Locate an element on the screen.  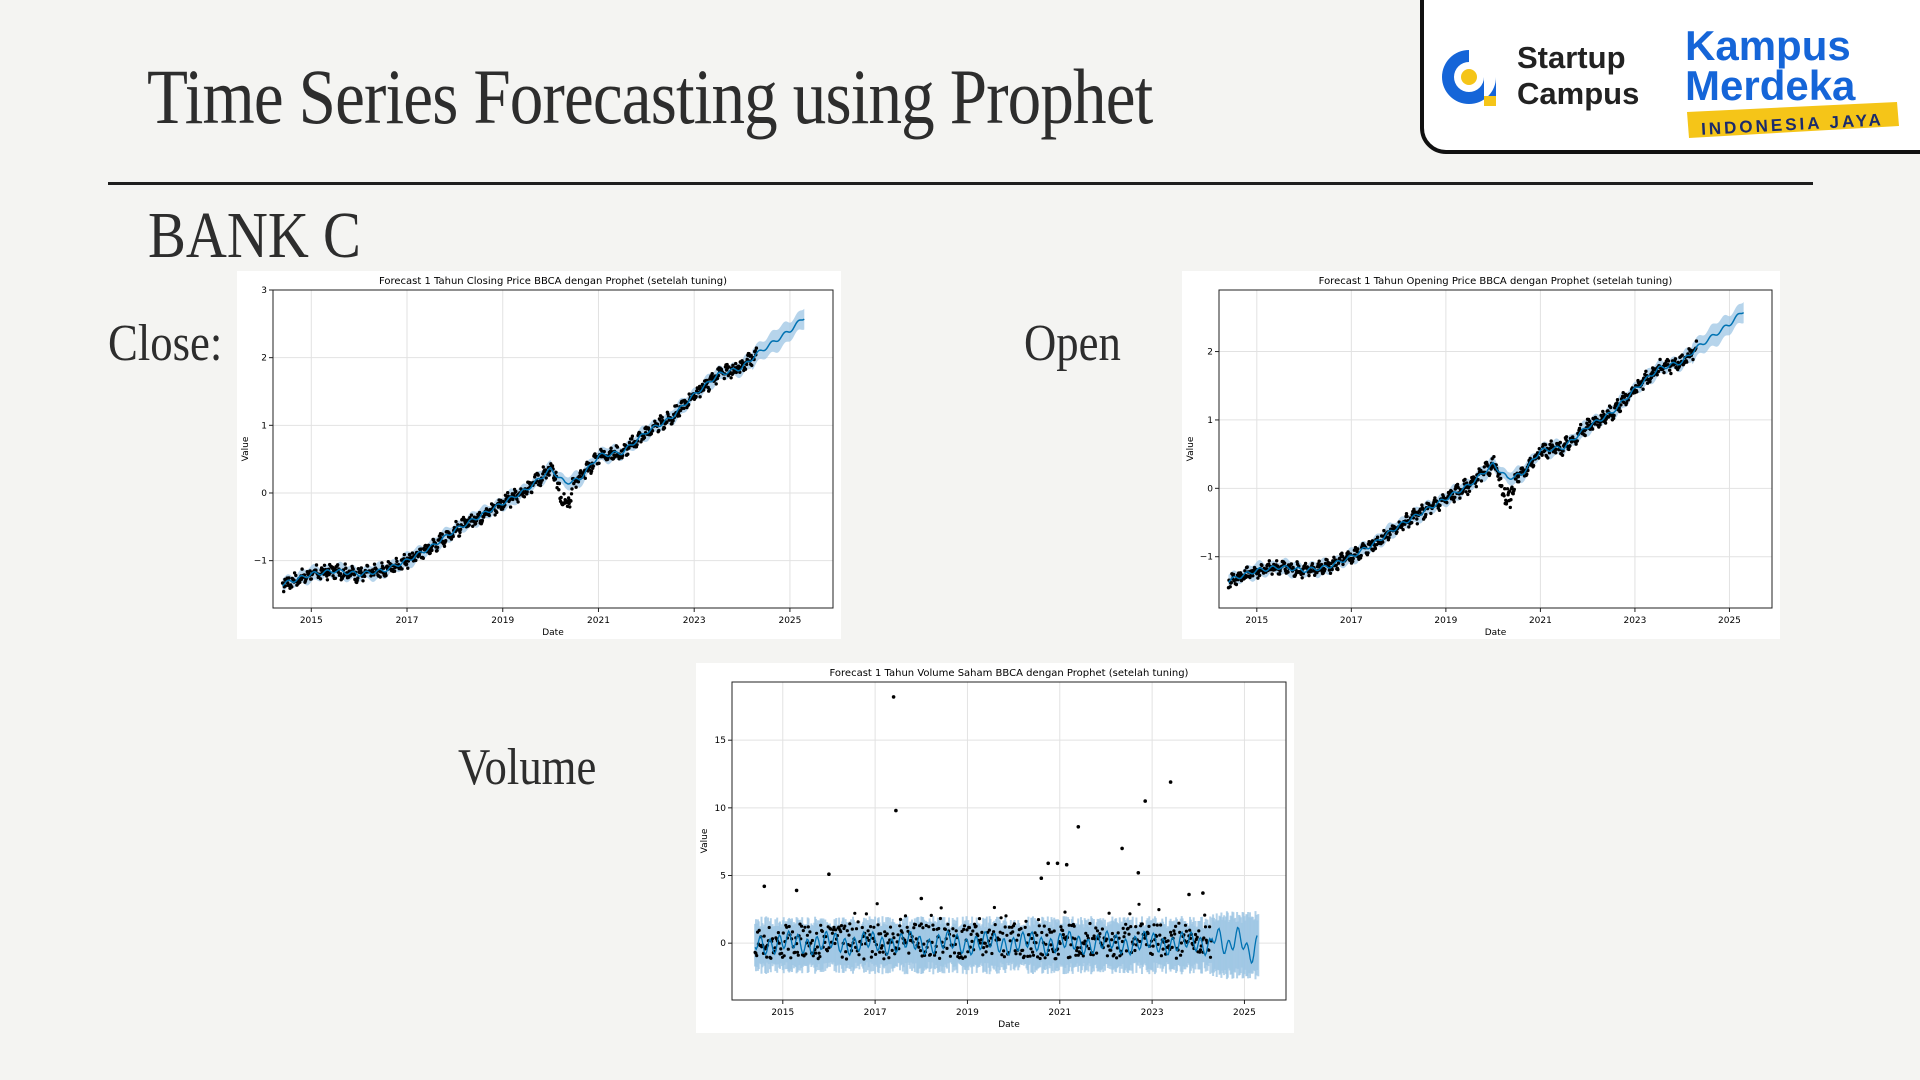
y-tick-label: −1 is located at coordinates (1206, 558).